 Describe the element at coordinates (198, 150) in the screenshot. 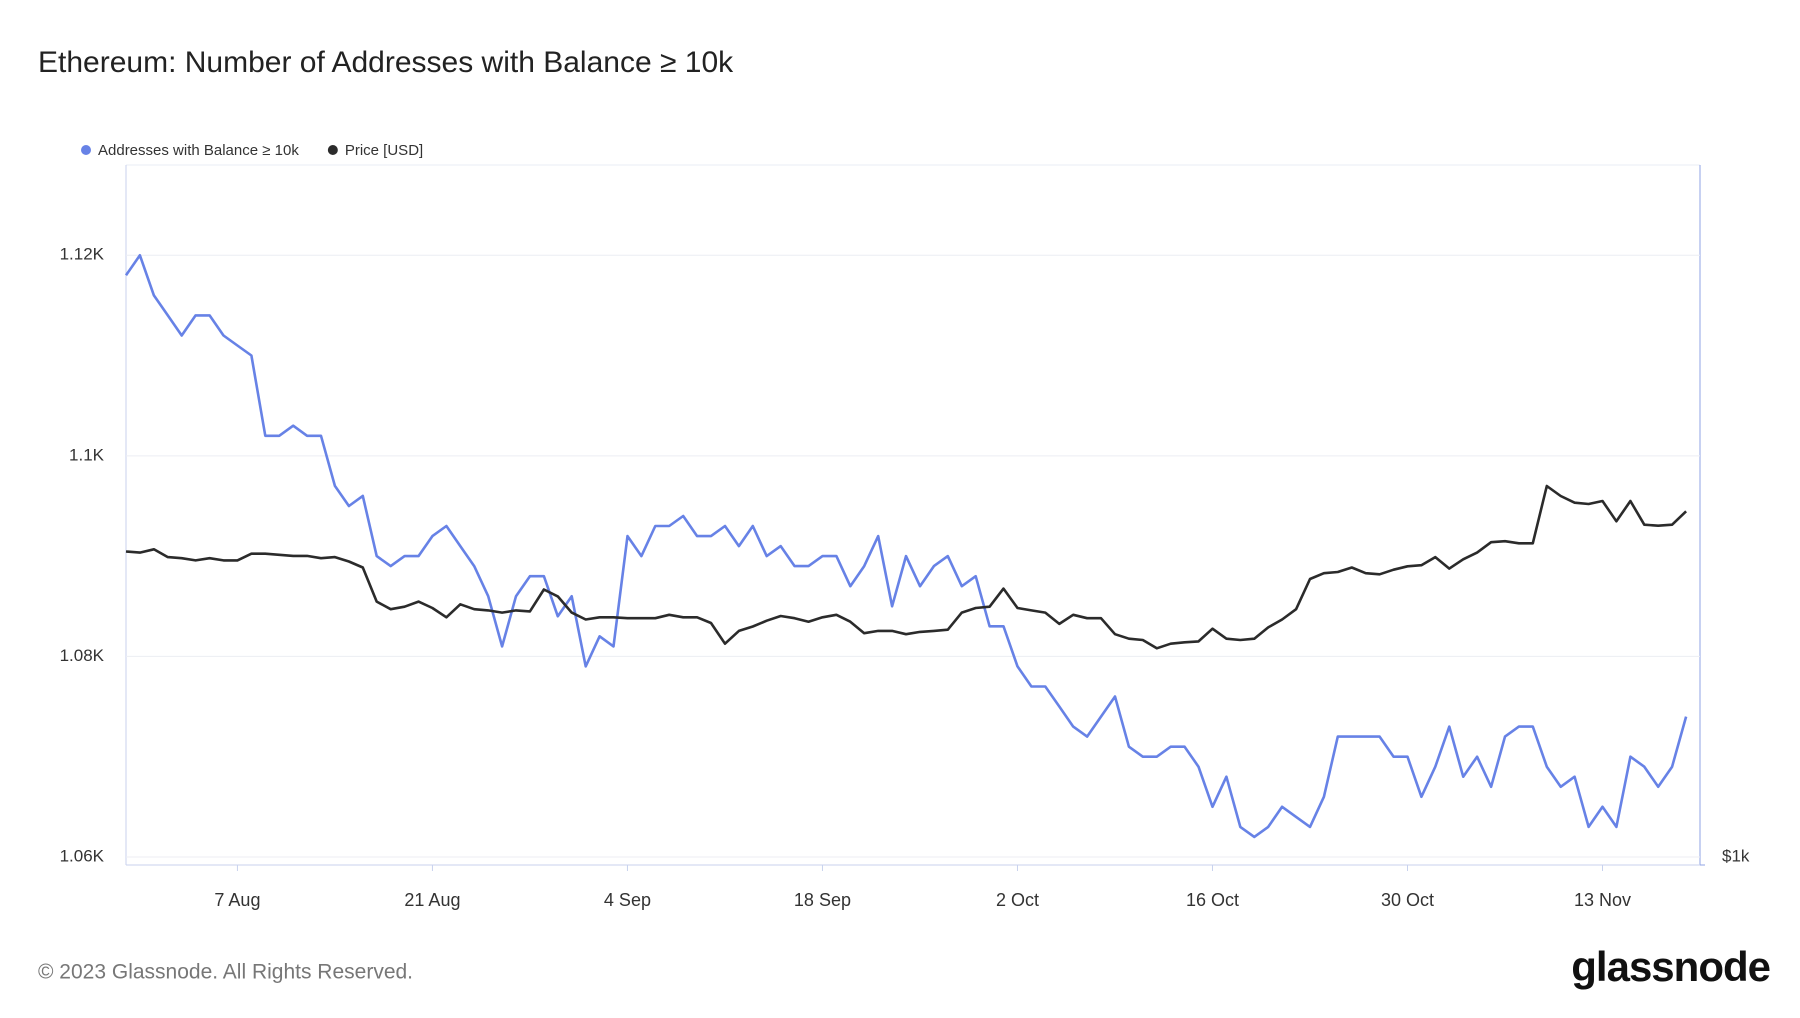

I see `legend-label: Addresses with Balance ≥ 10k` at that location.